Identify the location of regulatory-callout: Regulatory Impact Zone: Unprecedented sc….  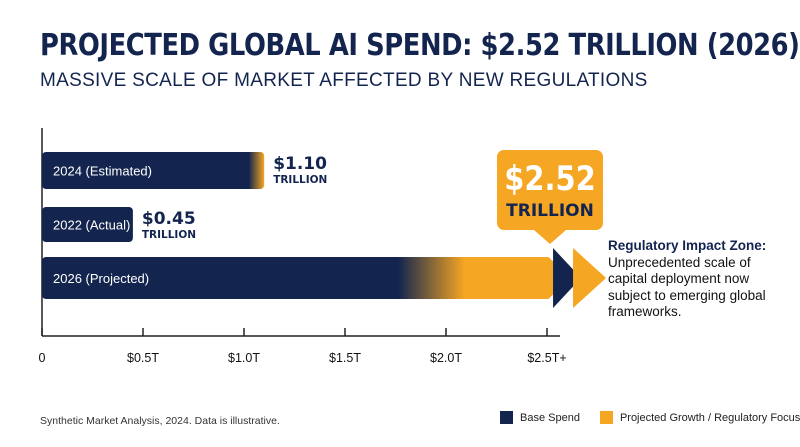
(695, 279).